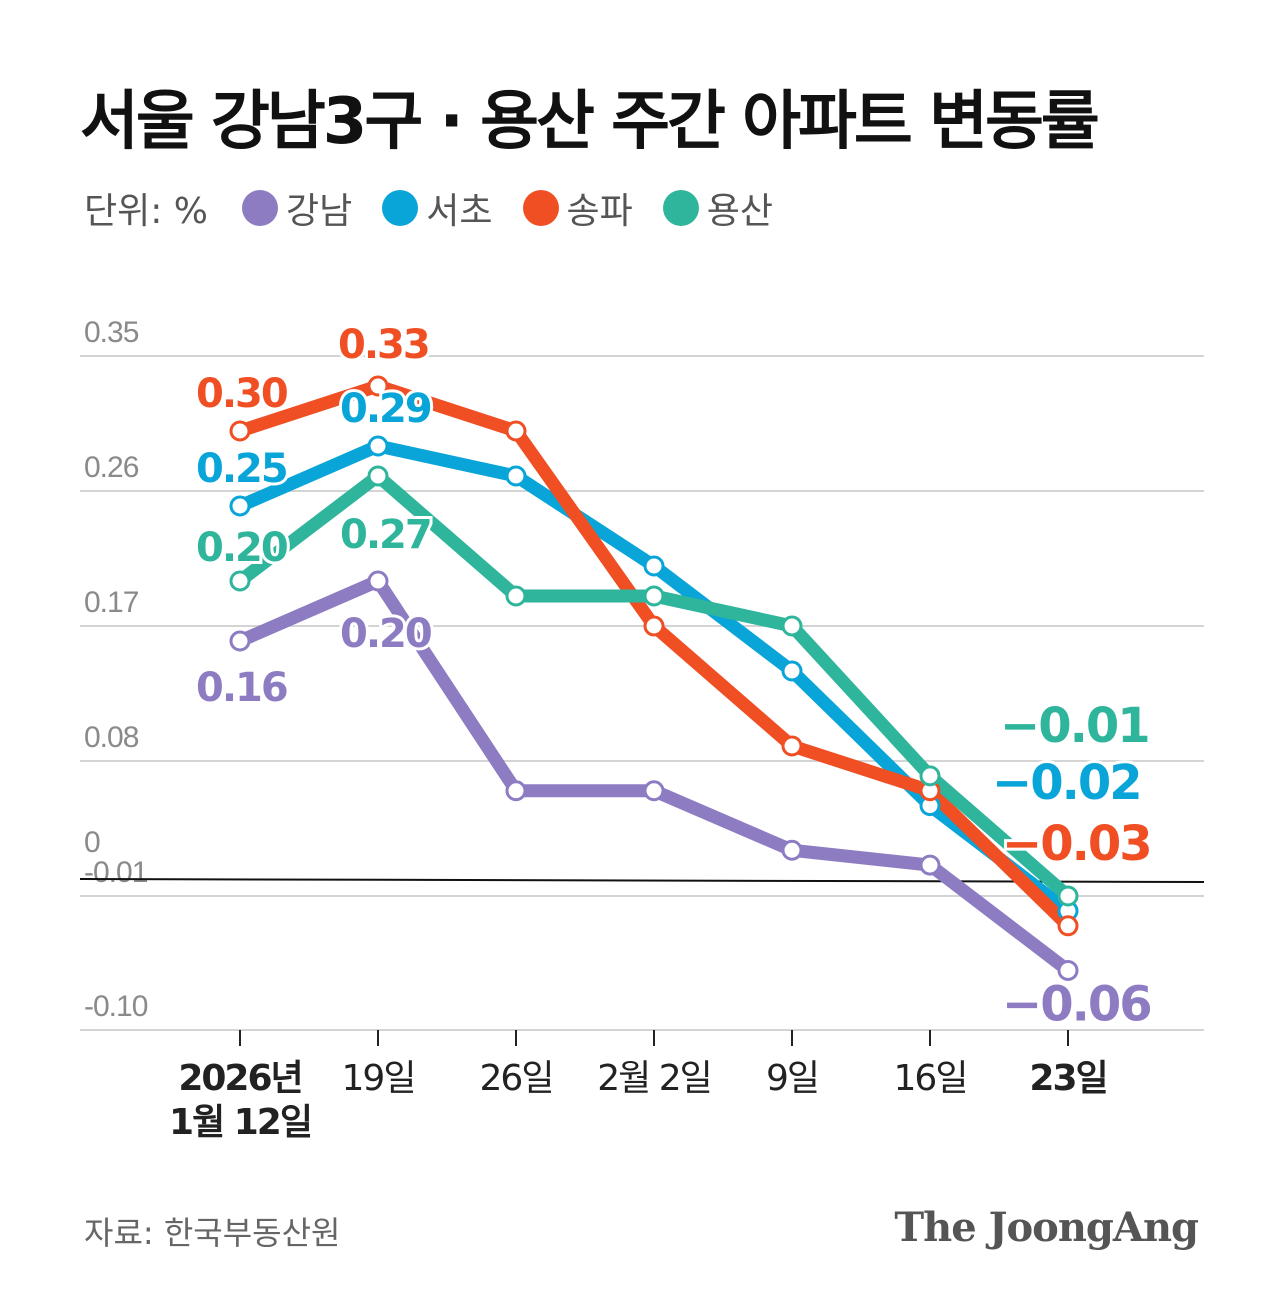  I want to click on legend-item-seocho: 서초, so click(437, 208).